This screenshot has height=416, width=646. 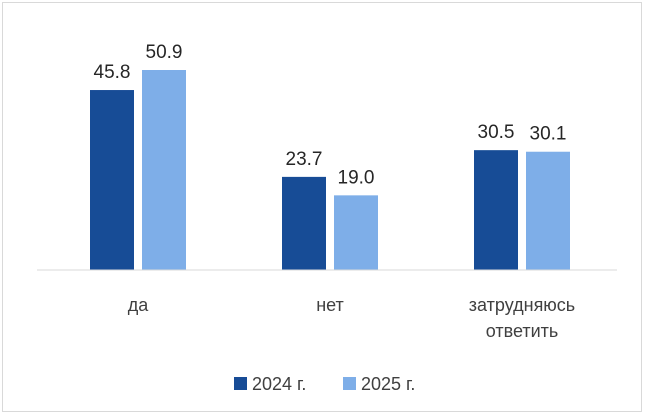 I want to click on category-label: затрудняюсь, so click(x=522, y=305).